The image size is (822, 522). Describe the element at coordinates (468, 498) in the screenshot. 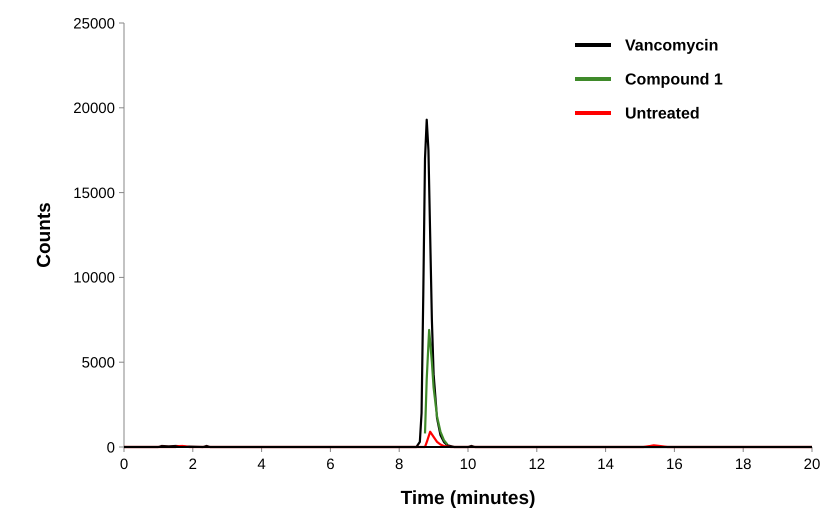

I see `x-axis-title: Time (minutes)` at that location.